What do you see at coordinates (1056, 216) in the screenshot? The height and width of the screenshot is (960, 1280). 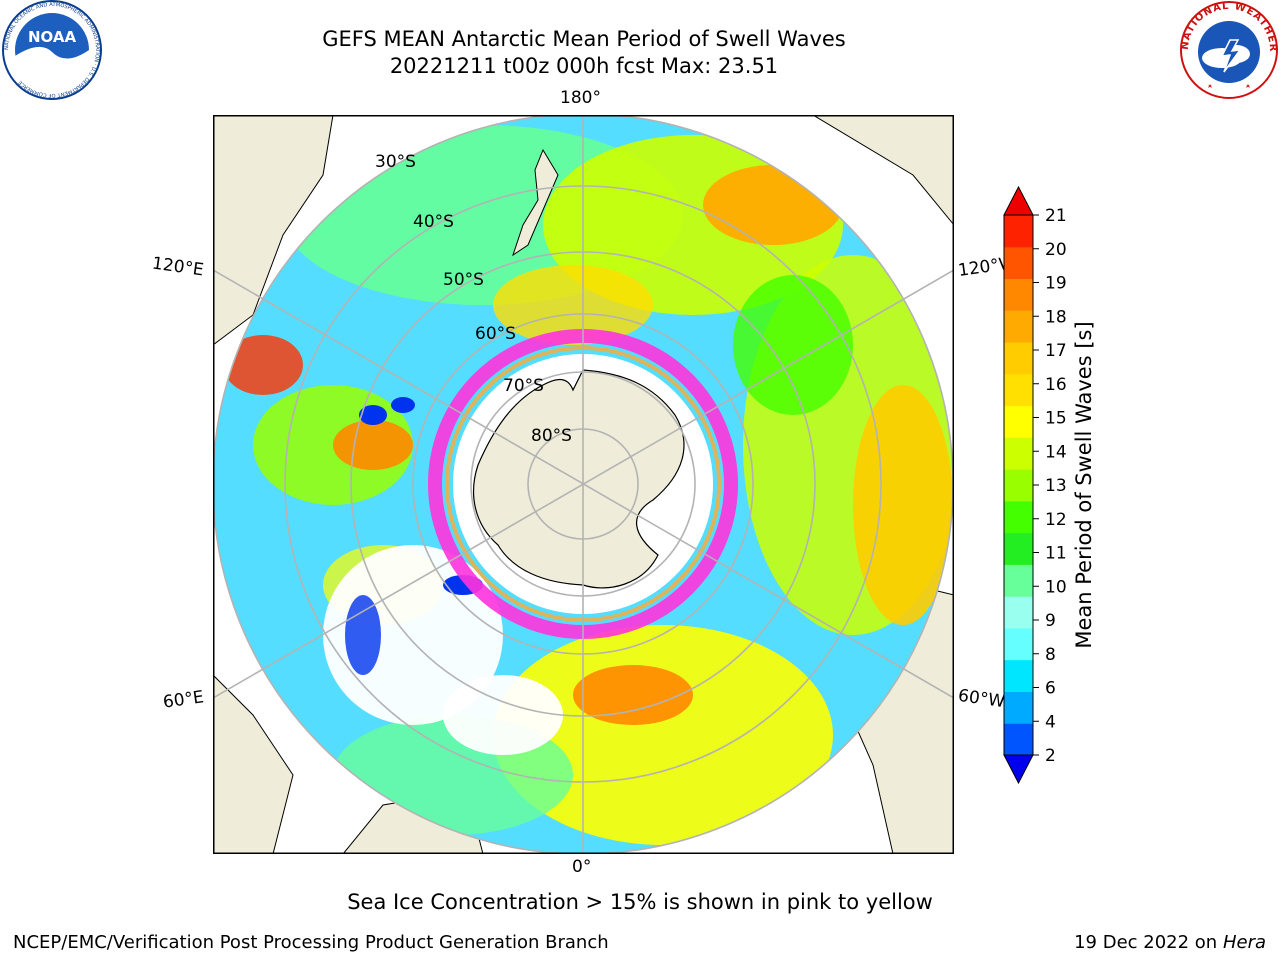 I see `colorbar-tick-label: 21` at bounding box center [1056, 216].